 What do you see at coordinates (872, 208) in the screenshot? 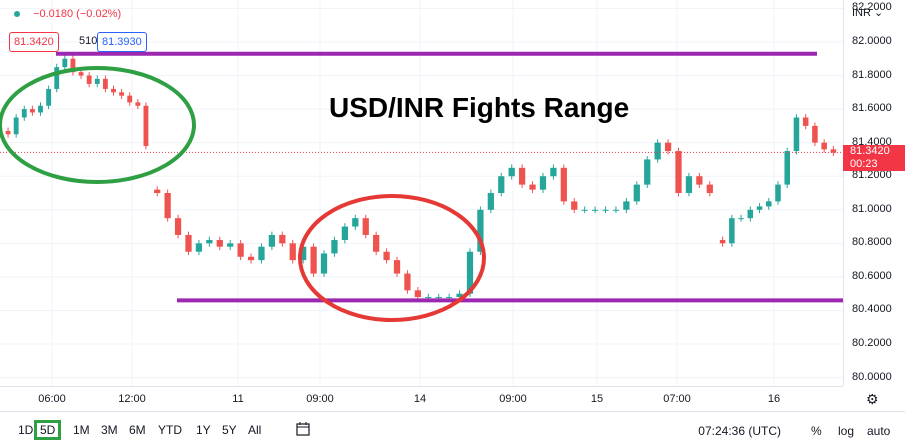
I see `price-tick-label: 81.0000` at bounding box center [872, 208].